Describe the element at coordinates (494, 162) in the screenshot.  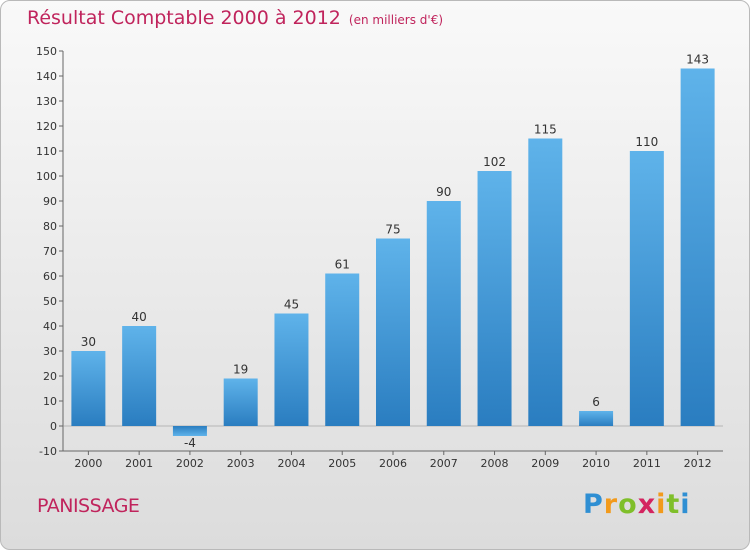
I see `data-label: 102` at that location.